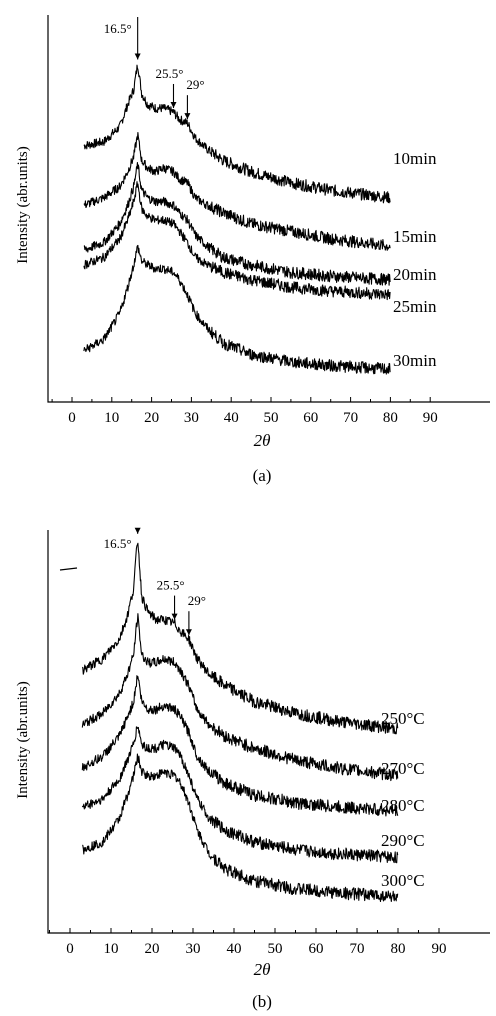  What do you see at coordinates (262, 475) in the screenshot?
I see `panel-a-label: (a)` at bounding box center [262, 475].